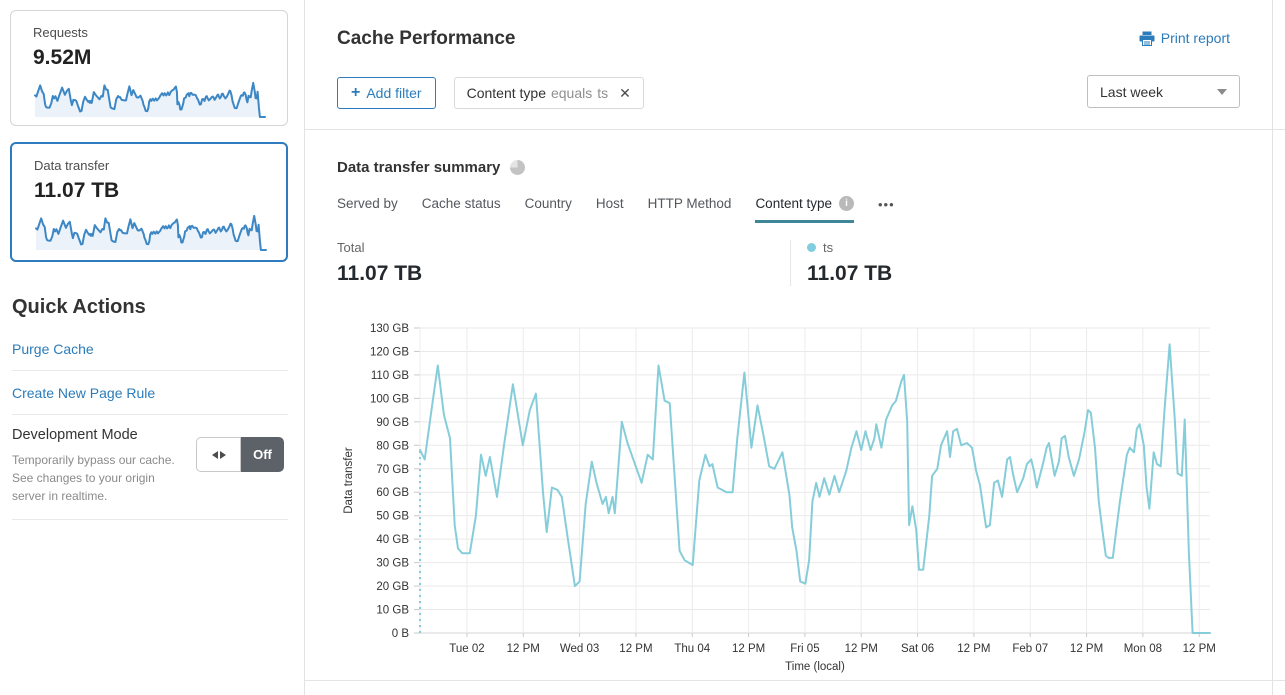  I want to click on filter-chip-field: Content type, so click(506, 93).